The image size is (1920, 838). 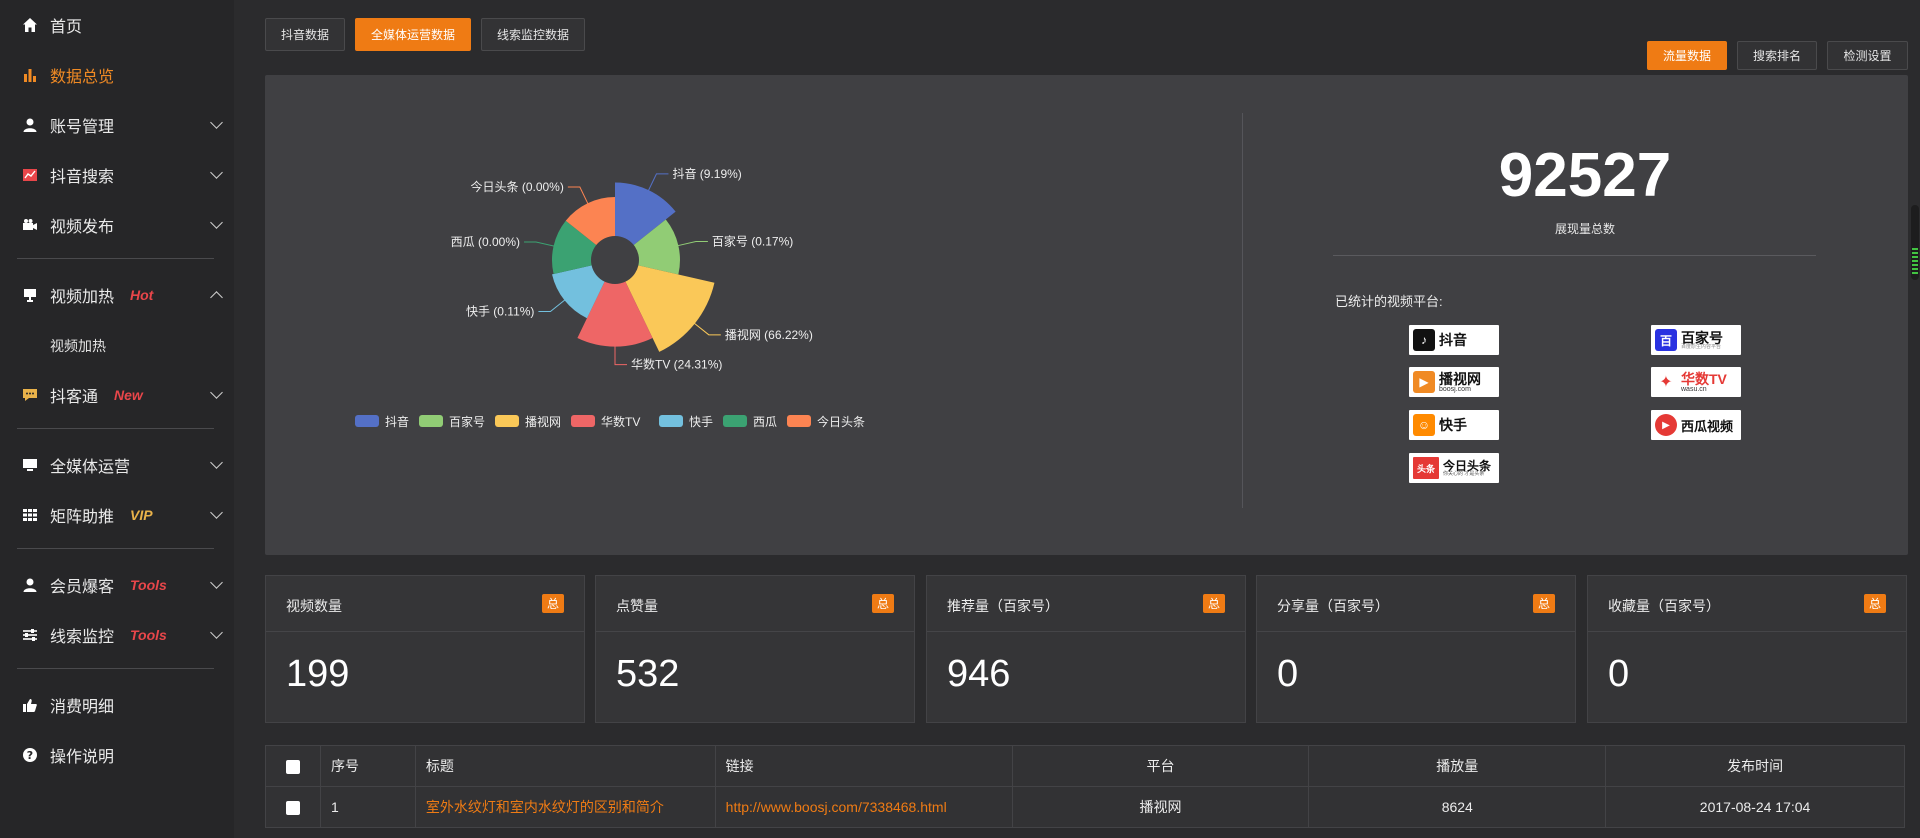 I want to click on nav-label: 视频加热, so click(x=82, y=297).